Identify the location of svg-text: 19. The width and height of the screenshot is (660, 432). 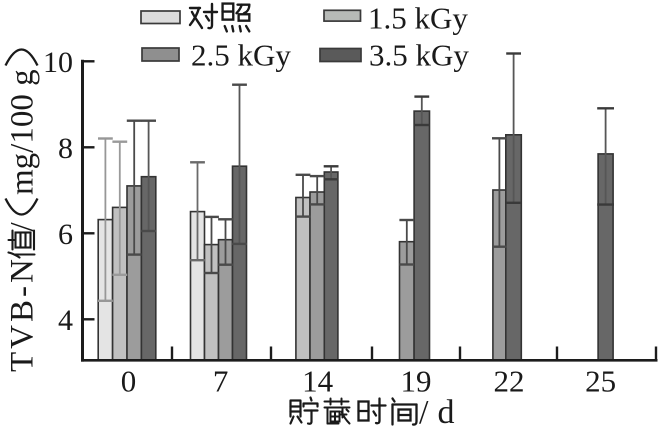
(416, 381).